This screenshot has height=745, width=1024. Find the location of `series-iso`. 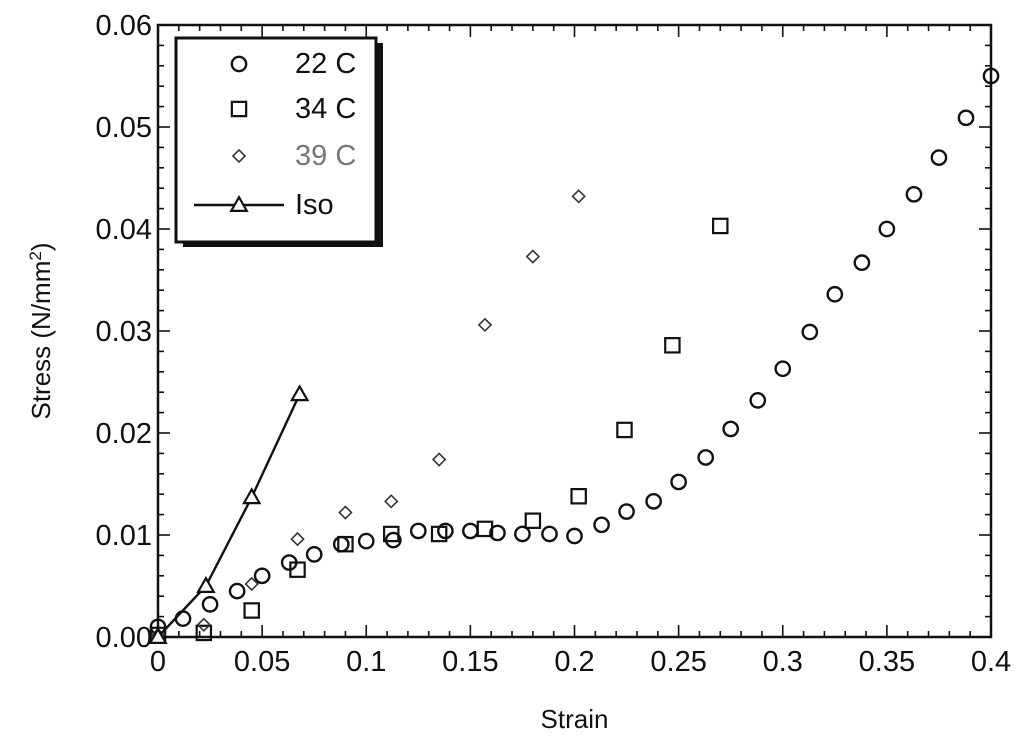

series-iso is located at coordinates (229, 514).